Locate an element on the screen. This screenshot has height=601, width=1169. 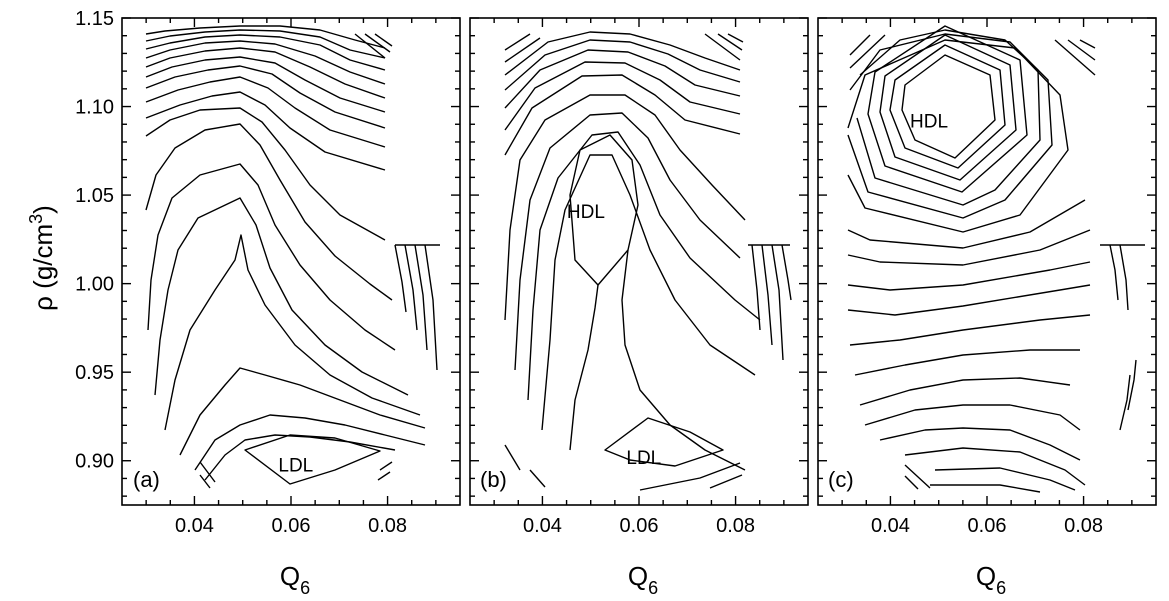
y-axis-title-close: ) is located at coordinates (43, 209).